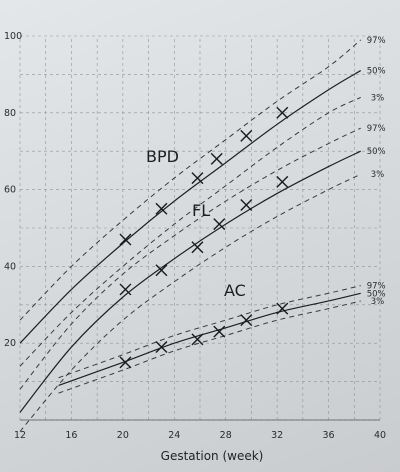  I want to click on fl-group-label: FL, so click(201, 210).